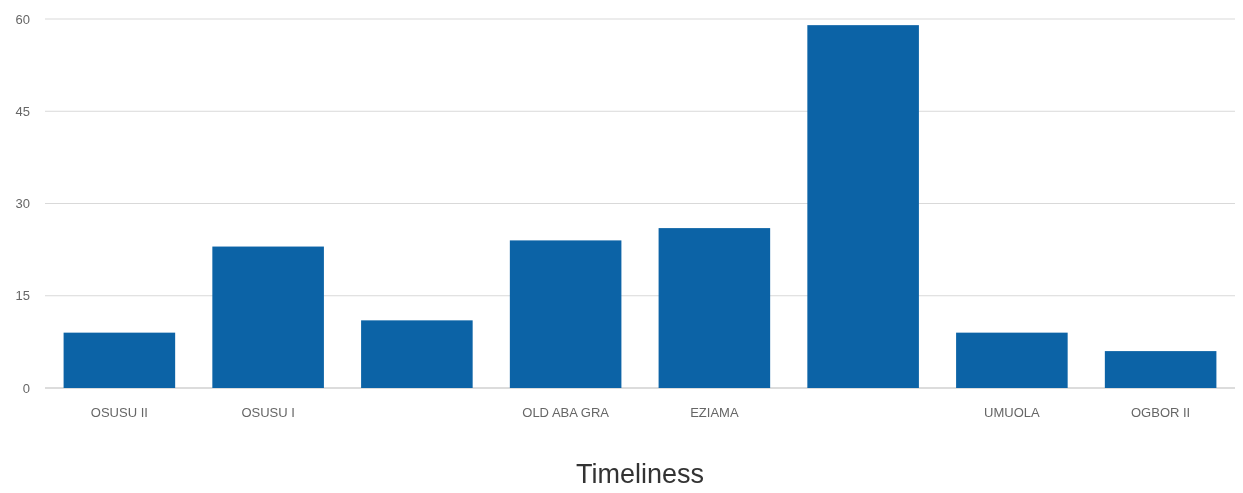  Describe the element at coordinates (22, 19) in the screenshot. I see `y-tick-label: 60` at that location.